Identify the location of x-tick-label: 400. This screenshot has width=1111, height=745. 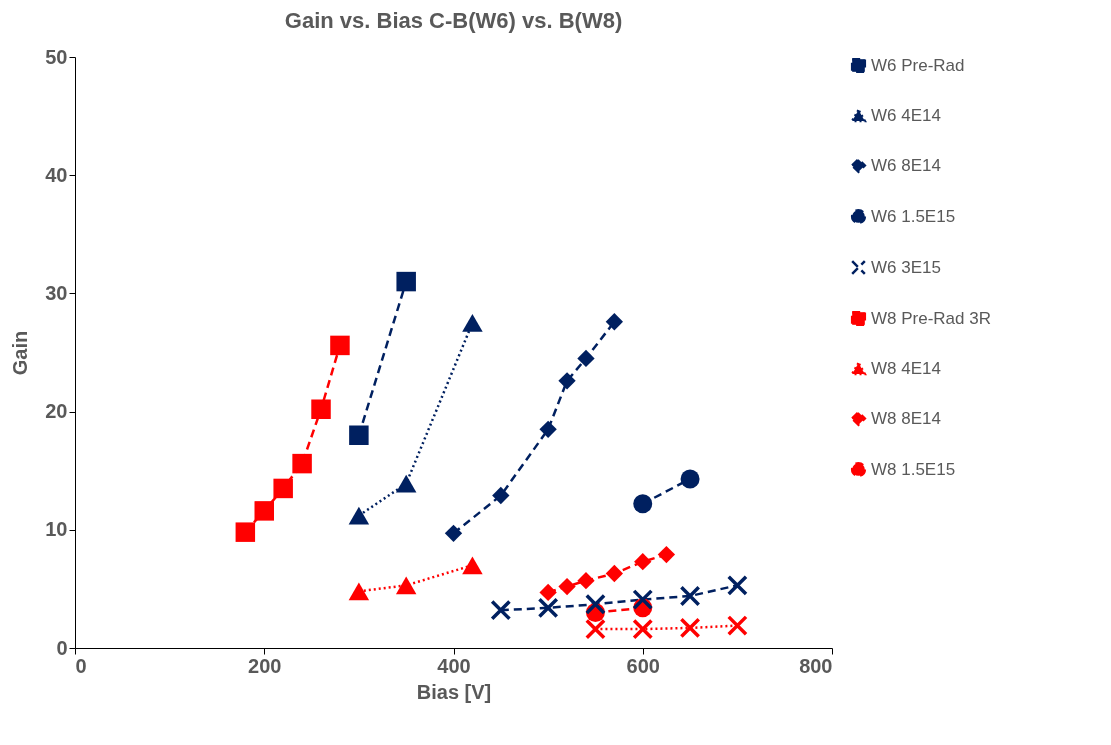
(454, 665).